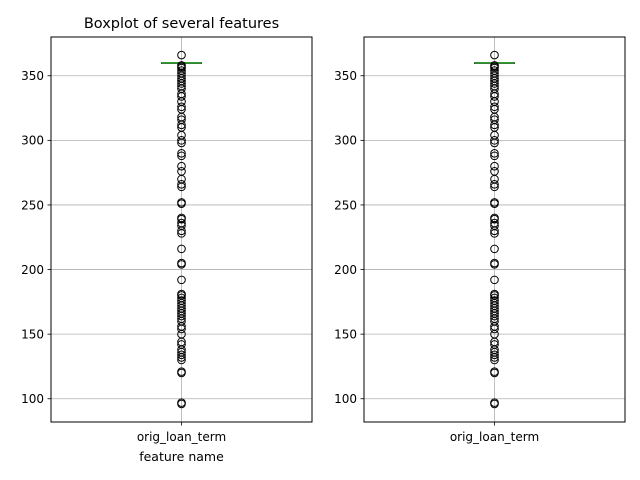  What do you see at coordinates (32, 334) in the screenshot?
I see `left-y-tick-label: 150` at bounding box center [32, 334].